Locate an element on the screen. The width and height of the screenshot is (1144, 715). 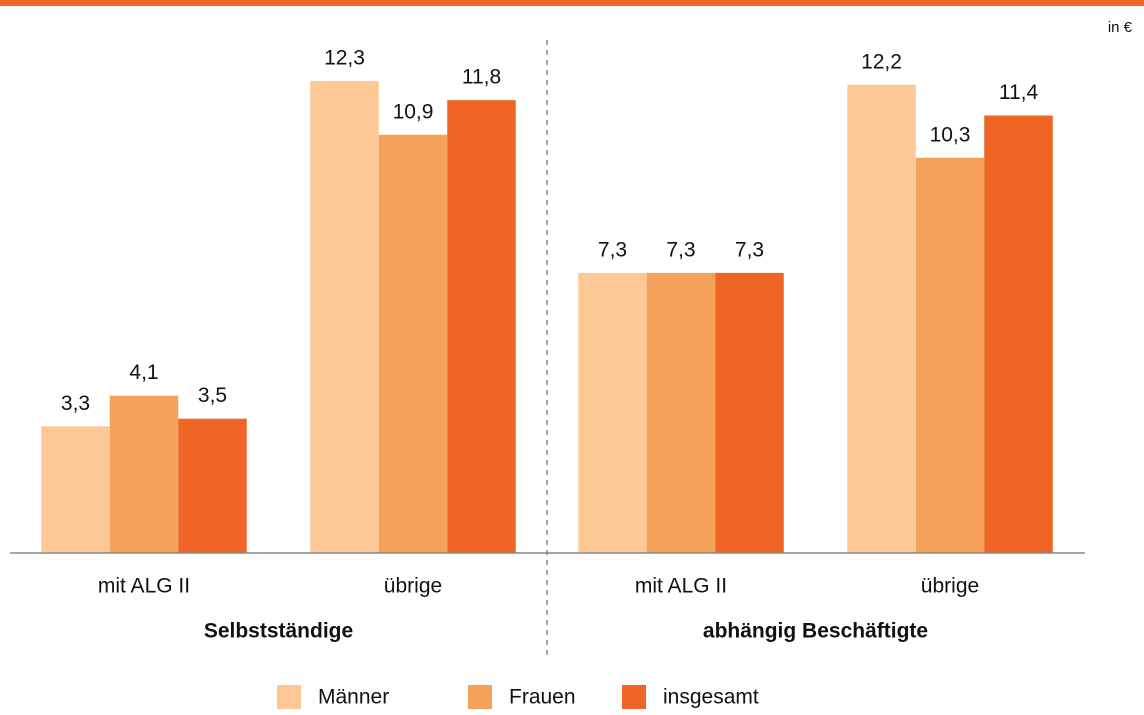
value-label: 4,1 is located at coordinates (143, 372).